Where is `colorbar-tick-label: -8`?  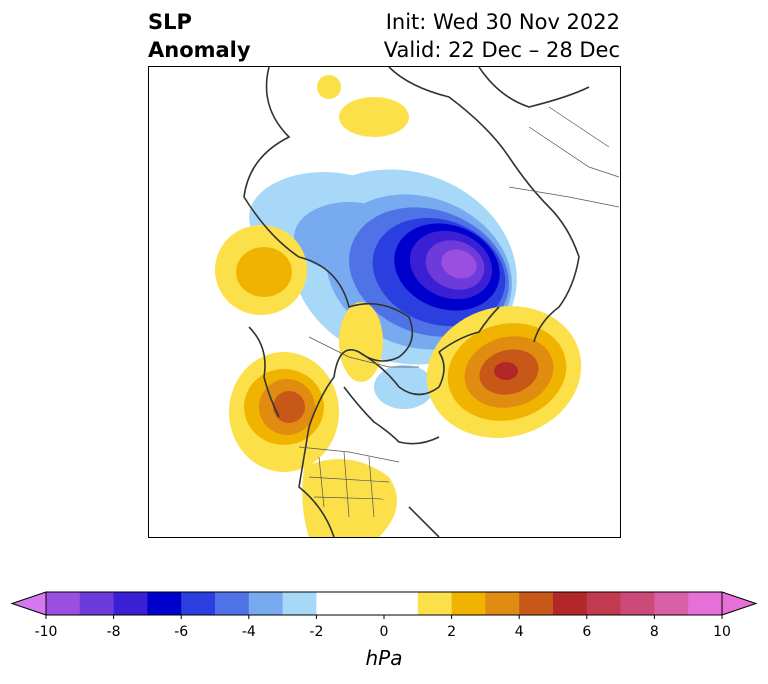 colorbar-tick-label: -8 is located at coordinates (113, 632).